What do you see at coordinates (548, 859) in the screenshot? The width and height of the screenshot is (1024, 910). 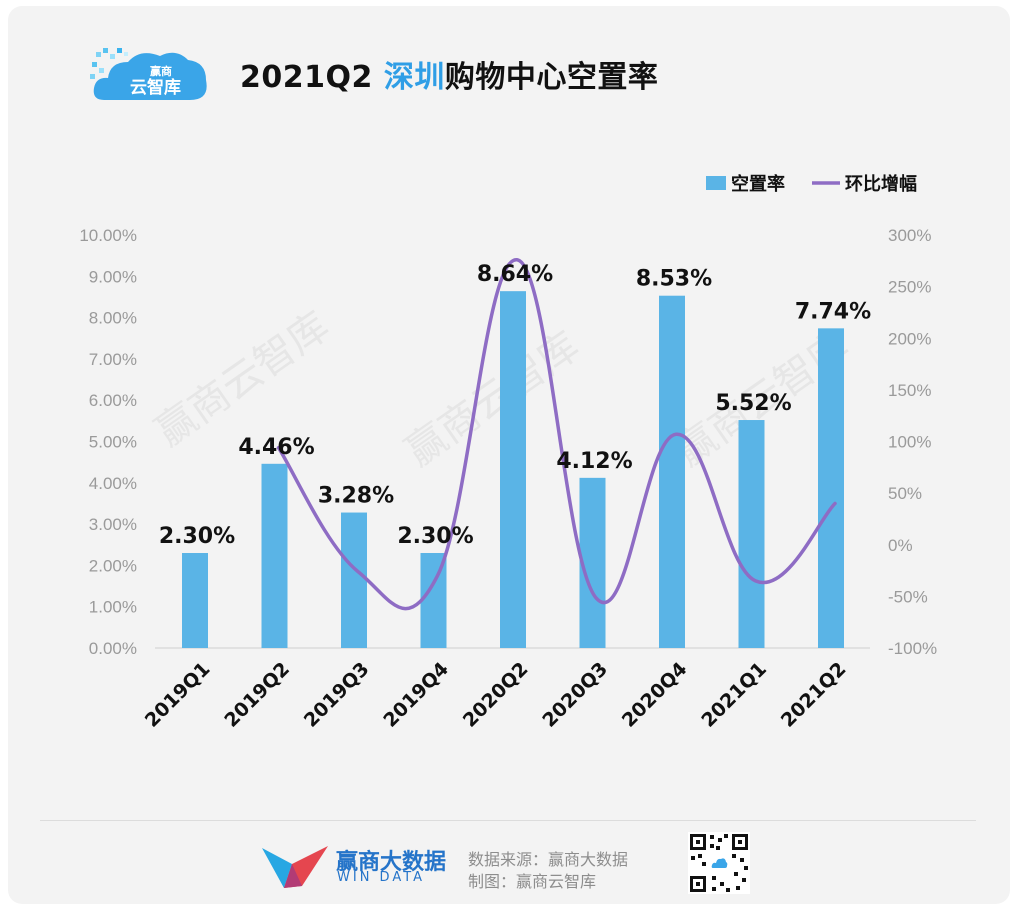 I see `data-source: 数据来源：赢商大数据` at bounding box center [548, 859].